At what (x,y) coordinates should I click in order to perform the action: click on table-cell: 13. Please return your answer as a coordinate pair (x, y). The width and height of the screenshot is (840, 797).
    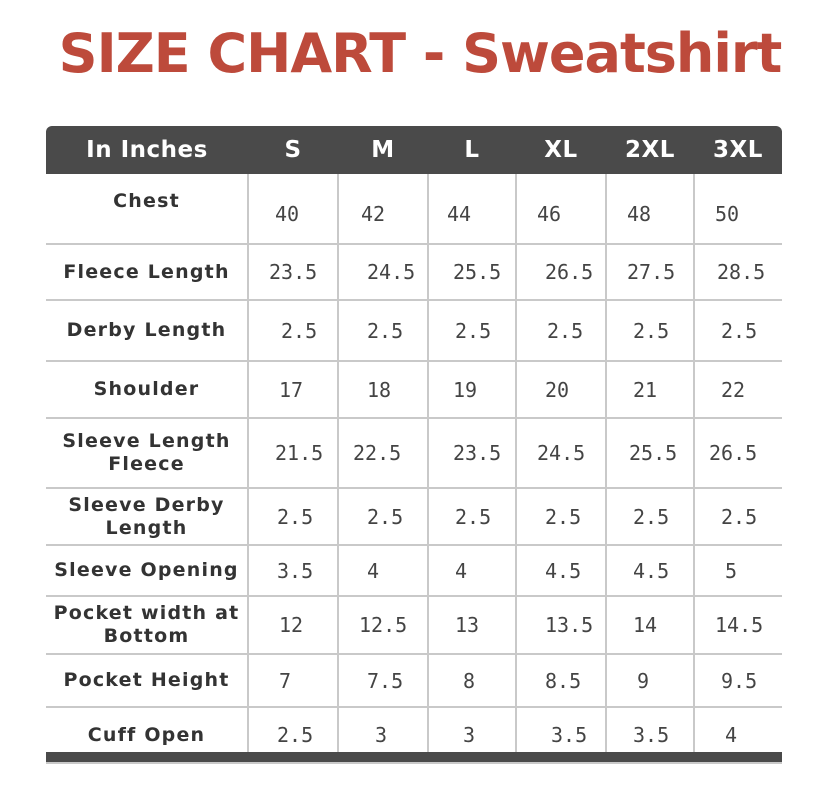
    Looking at the image, I should click on (472, 625).